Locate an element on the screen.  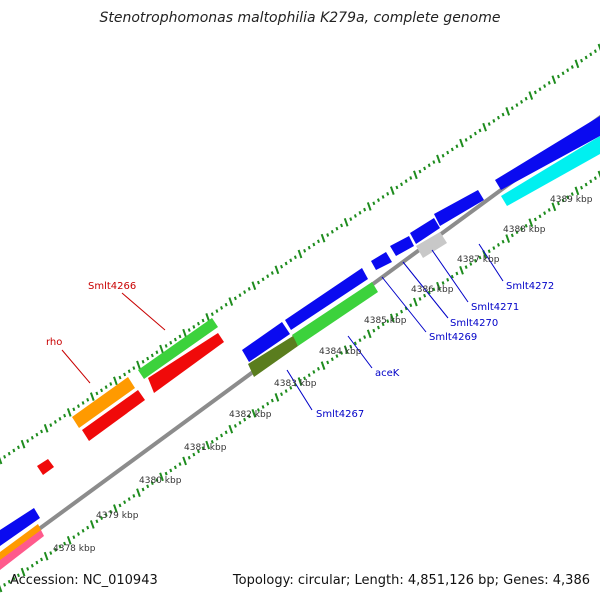
gene-smlt4269 is located at coordinates (381, 261).